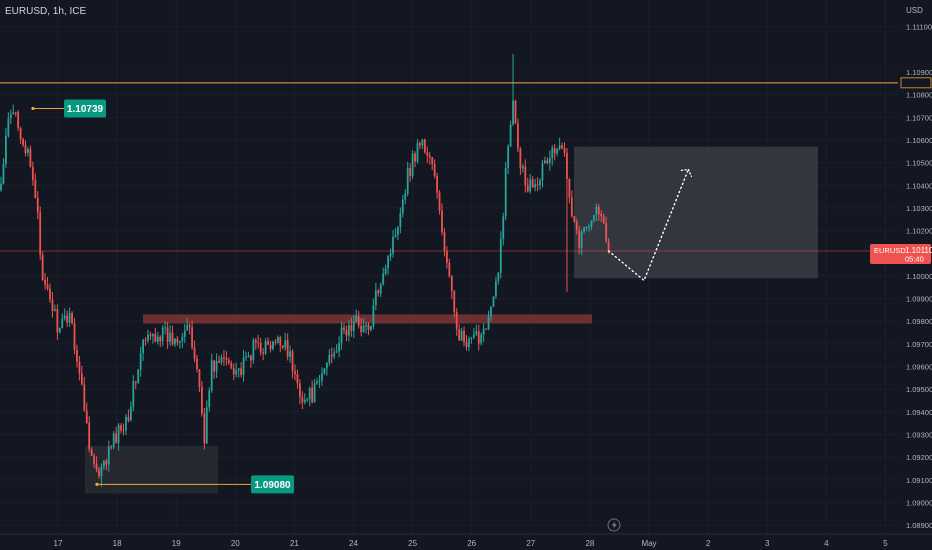 The image size is (932, 550). What do you see at coordinates (885, 543) in the screenshot?
I see `x-tick-label: 5` at bounding box center [885, 543].